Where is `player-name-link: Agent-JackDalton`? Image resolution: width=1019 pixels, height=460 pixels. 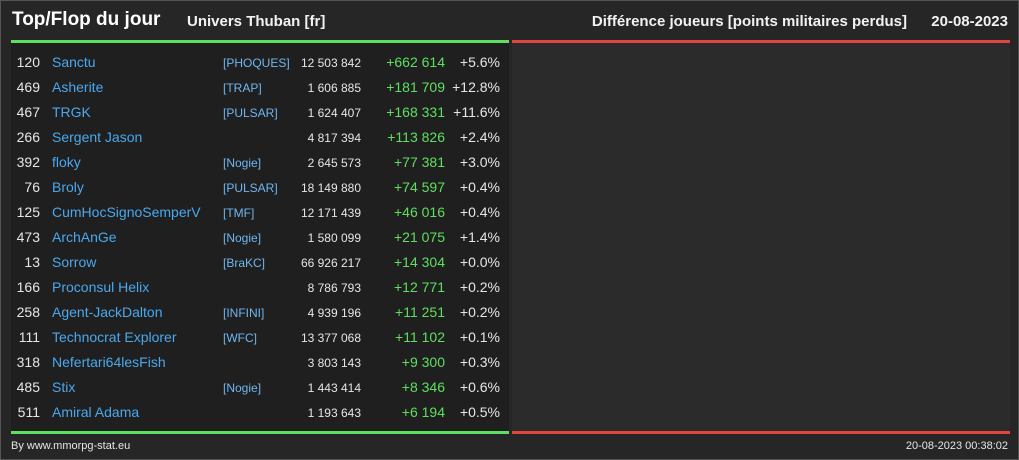
player-name-link: Agent-JackDalton is located at coordinates (107, 312).